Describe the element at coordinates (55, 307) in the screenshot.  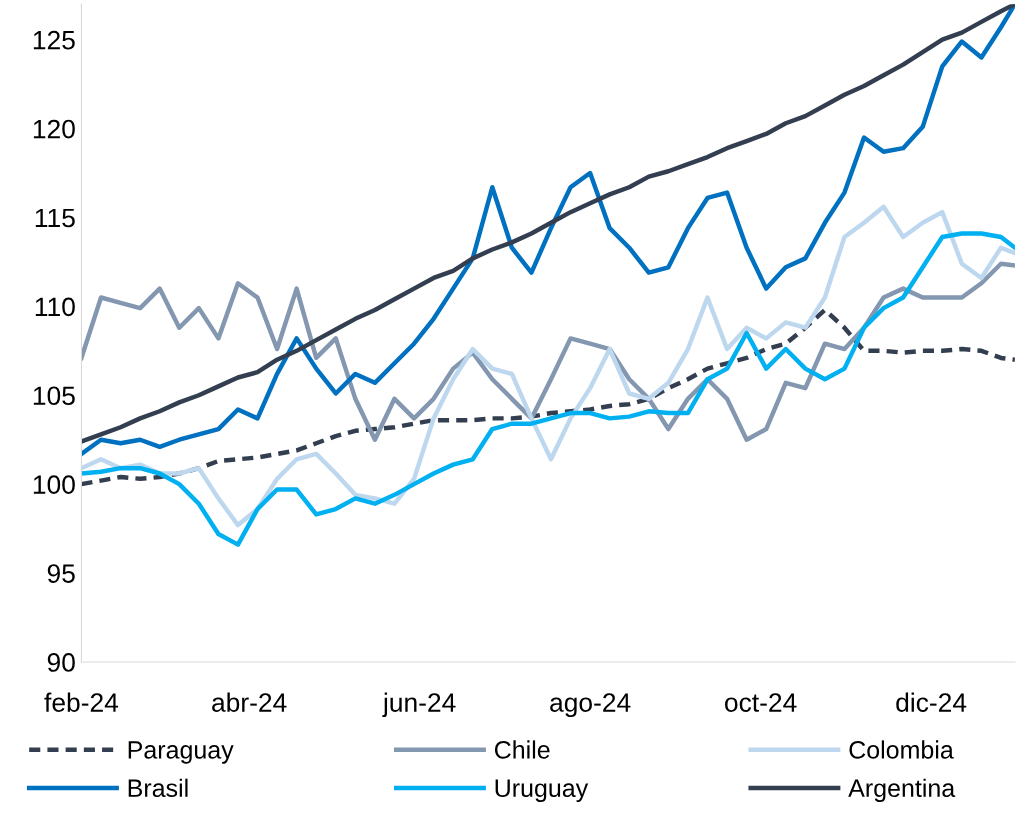
I see `y-tick-label: 110` at that location.